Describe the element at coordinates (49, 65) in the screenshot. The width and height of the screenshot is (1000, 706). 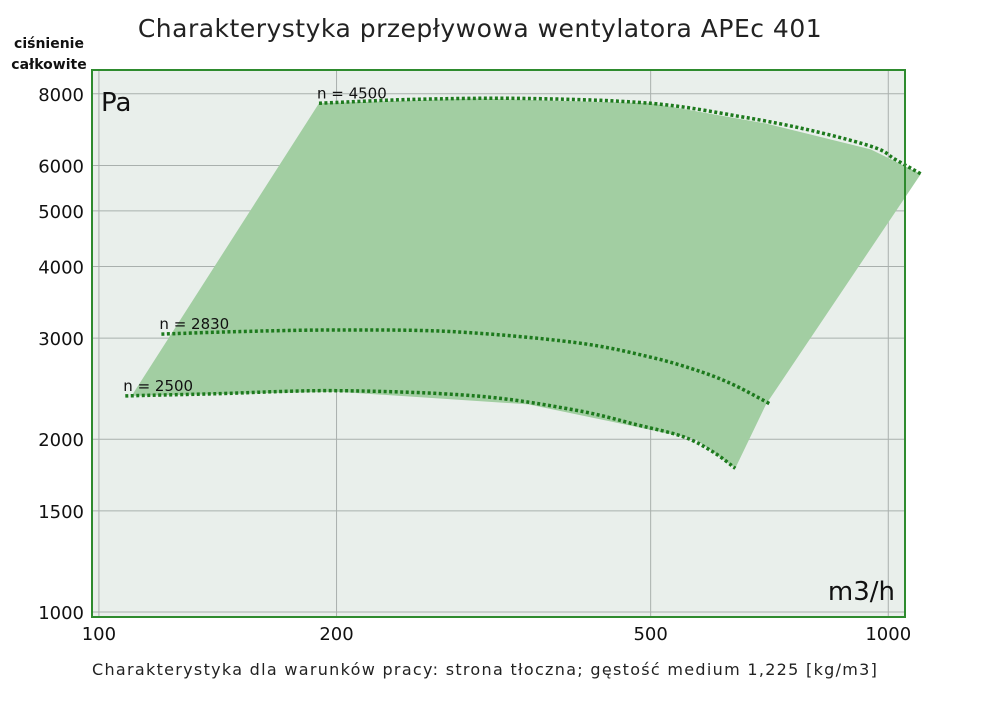
I see `y-axis-name-line2: całkowite` at that location.